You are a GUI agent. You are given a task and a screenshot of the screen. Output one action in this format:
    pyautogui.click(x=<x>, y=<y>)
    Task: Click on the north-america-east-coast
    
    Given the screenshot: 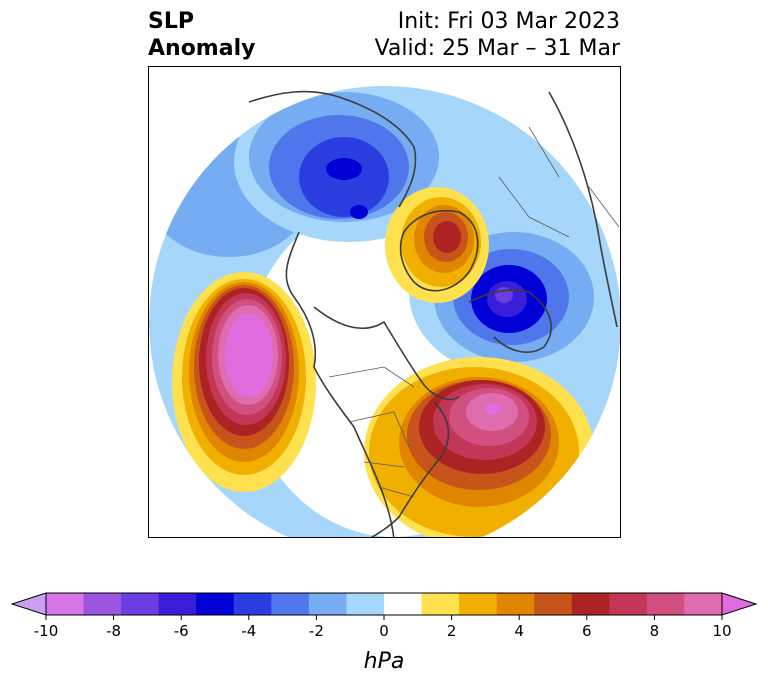 What is the action you would take?
    pyautogui.click(x=410, y=469)
    